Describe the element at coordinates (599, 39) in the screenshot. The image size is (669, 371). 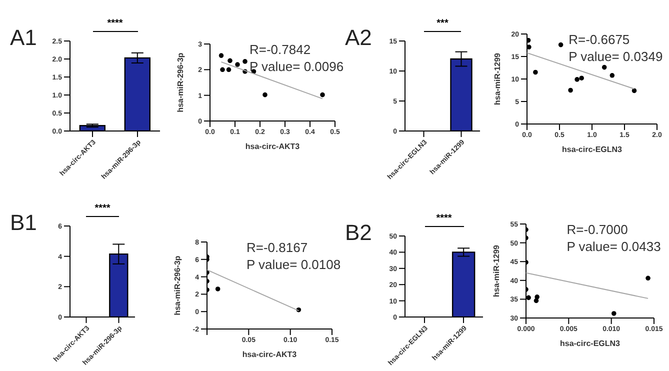
I see `annotation: R=-0.6675` at that location.